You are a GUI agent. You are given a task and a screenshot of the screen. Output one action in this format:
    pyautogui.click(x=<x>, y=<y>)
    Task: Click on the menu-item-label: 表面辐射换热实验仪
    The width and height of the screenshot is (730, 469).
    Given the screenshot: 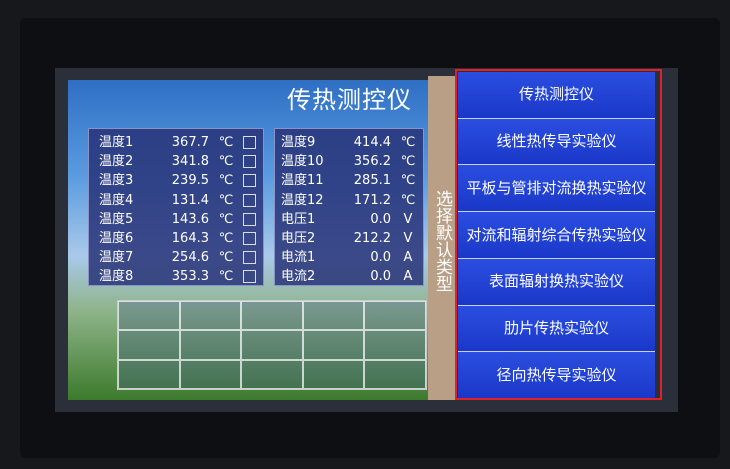 What is the action you would take?
    pyautogui.click(x=556, y=281)
    